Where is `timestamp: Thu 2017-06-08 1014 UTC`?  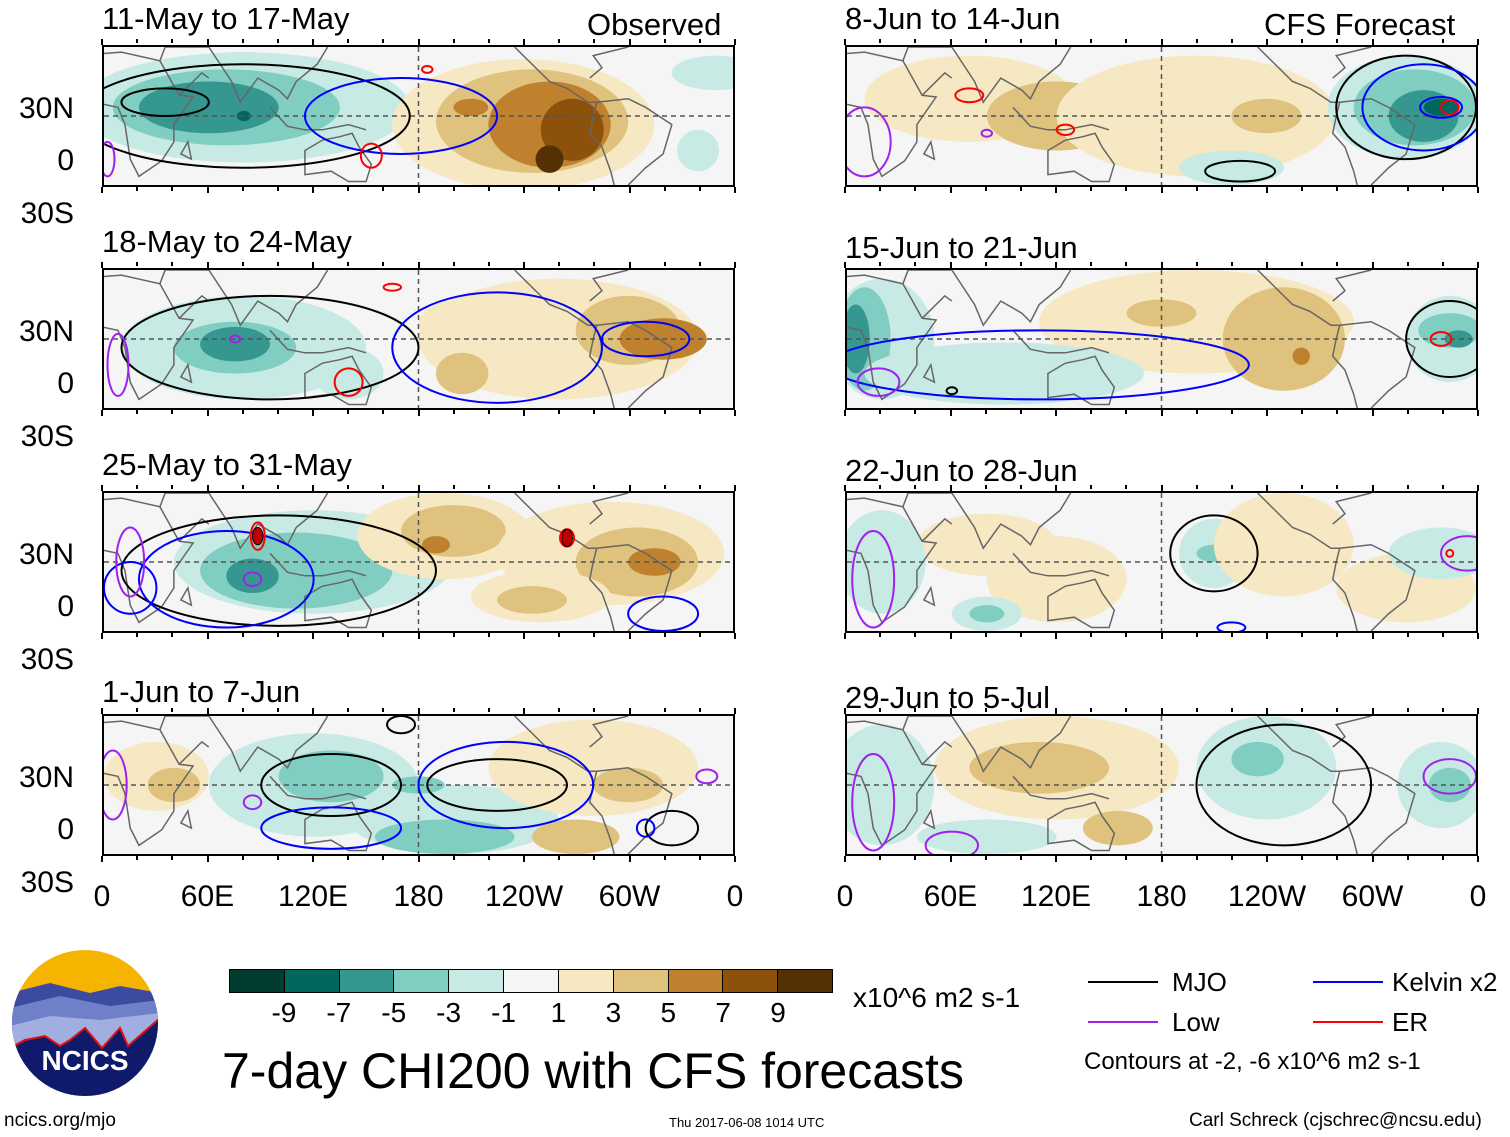 timestamp: Thu 2017-06-08 1014 UTC is located at coordinates (747, 1122).